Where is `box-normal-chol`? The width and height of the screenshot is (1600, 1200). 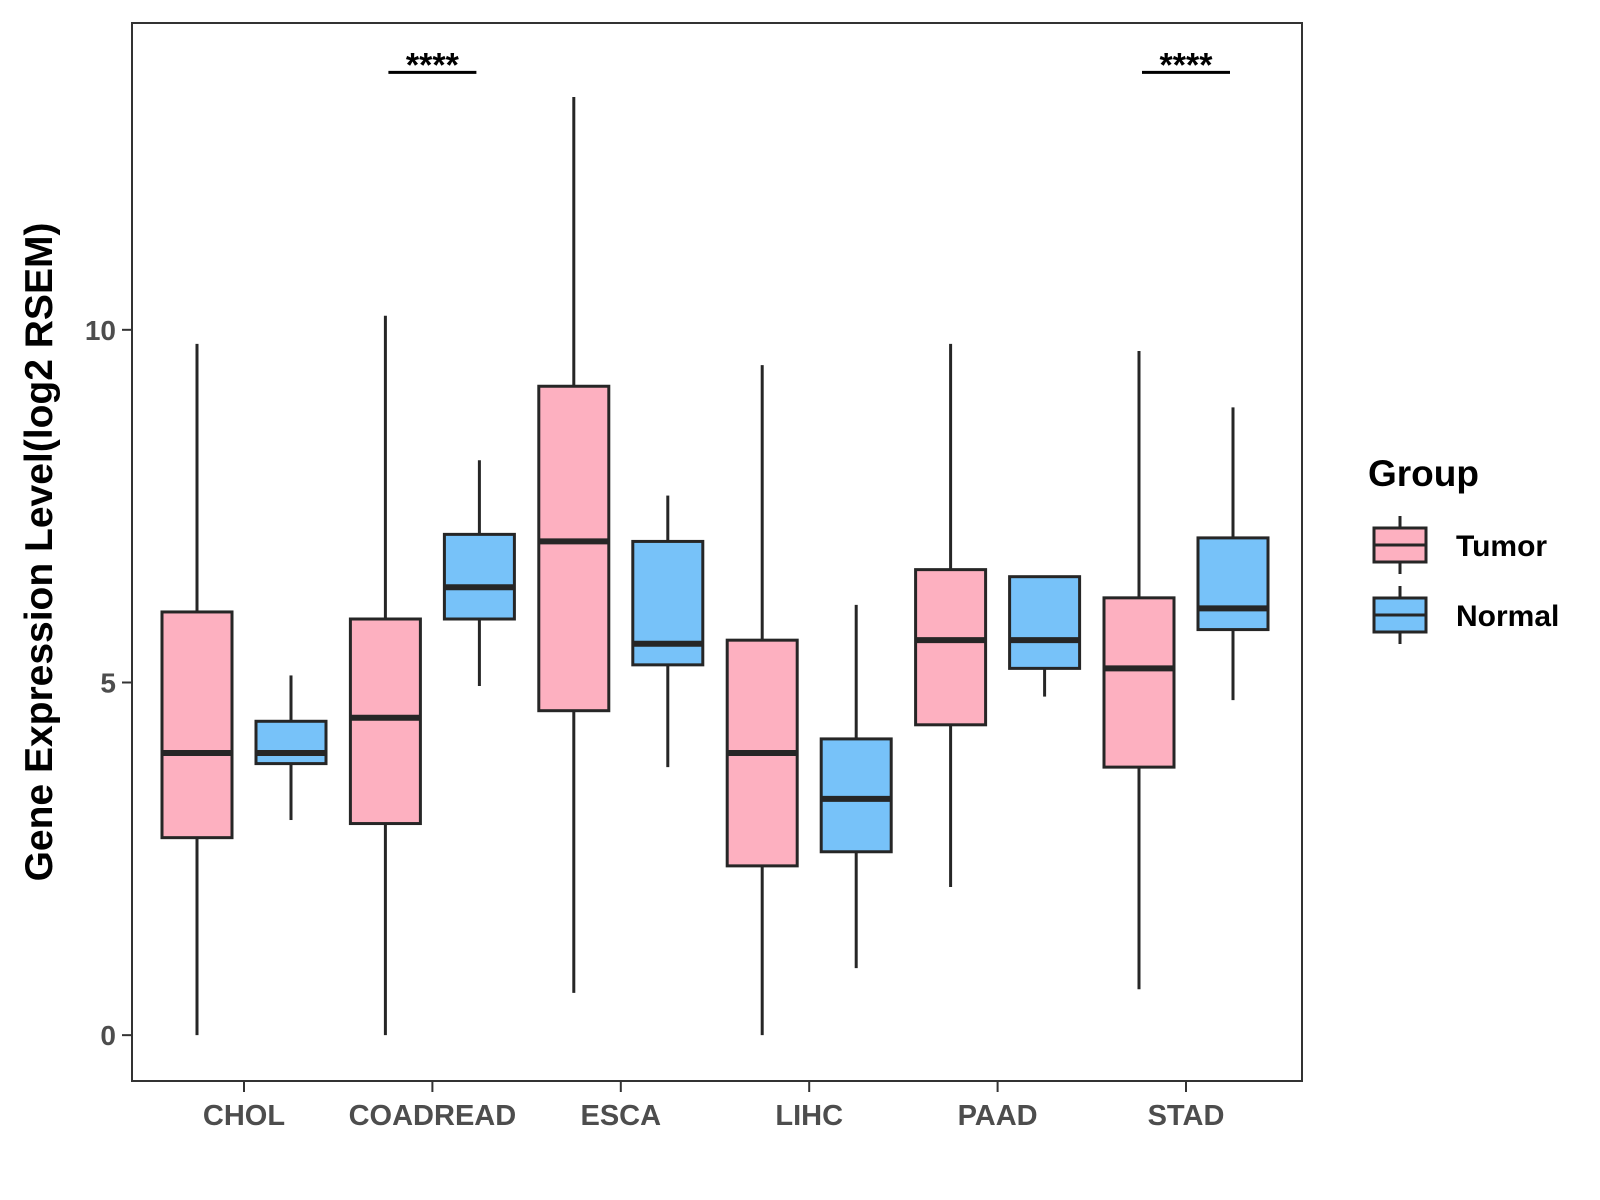 box-normal-chol is located at coordinates (291, 748).